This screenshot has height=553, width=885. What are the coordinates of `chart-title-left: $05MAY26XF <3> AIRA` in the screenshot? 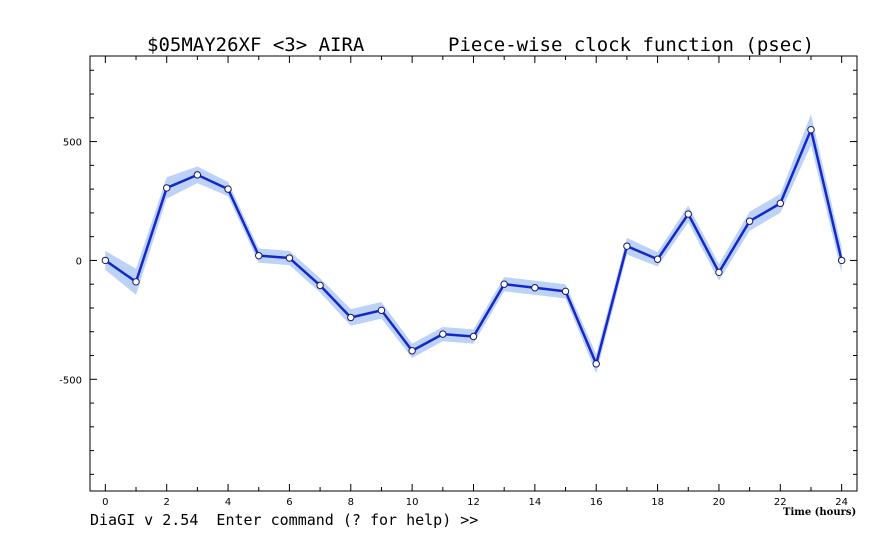 It's located at (256, 45).